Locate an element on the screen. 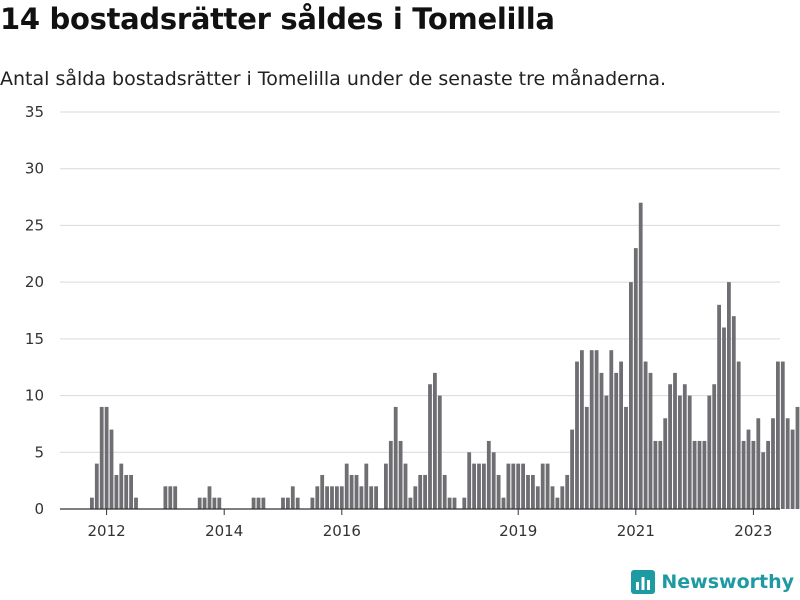  y-tick-label: 0 is located at coordinates (39, 509).